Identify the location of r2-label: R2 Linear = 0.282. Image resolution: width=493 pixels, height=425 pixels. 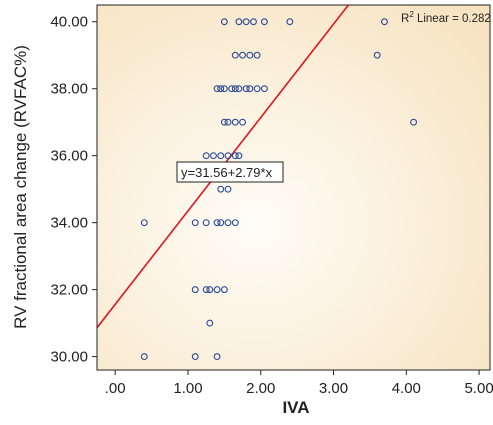
(446, 17).